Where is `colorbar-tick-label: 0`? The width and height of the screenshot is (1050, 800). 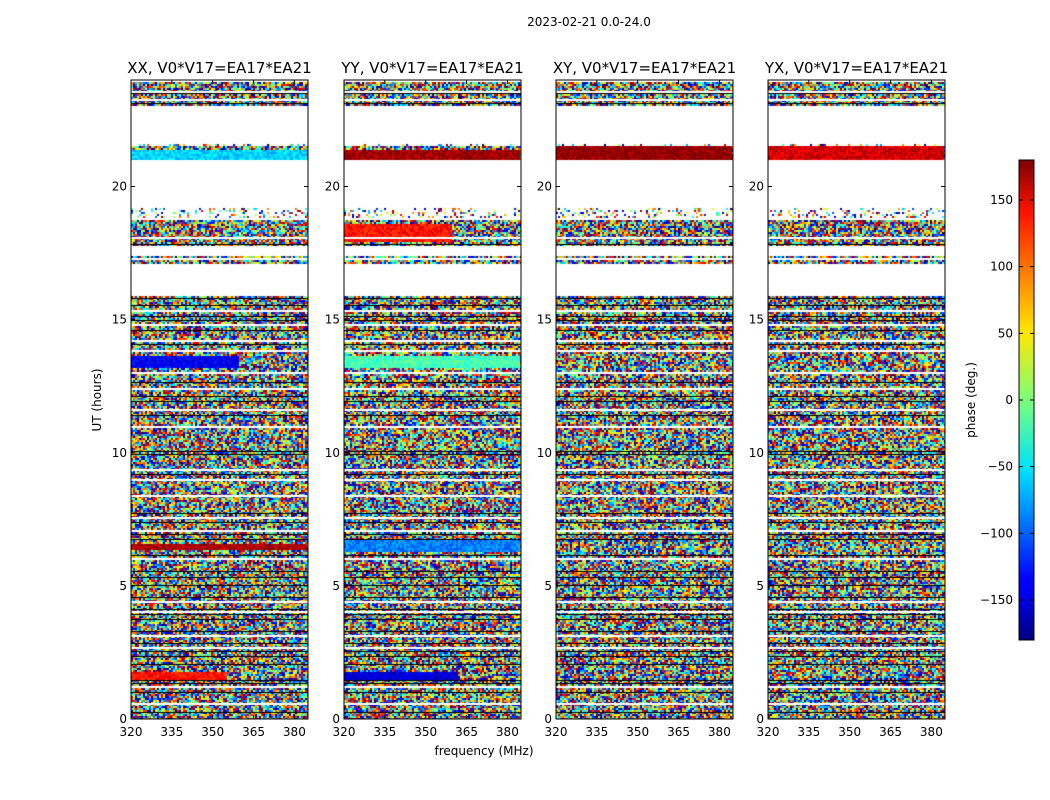 colorbar-tick-label: 0 is located at coordinates (1009, 400).